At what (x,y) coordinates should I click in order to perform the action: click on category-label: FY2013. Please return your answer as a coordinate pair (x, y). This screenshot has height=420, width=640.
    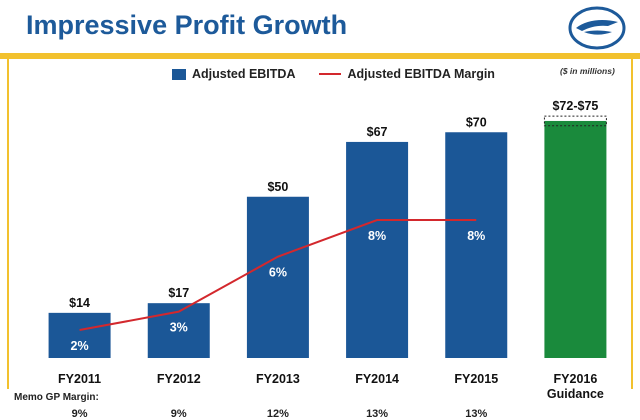
    Looking at the image, I should click on (278, 379).